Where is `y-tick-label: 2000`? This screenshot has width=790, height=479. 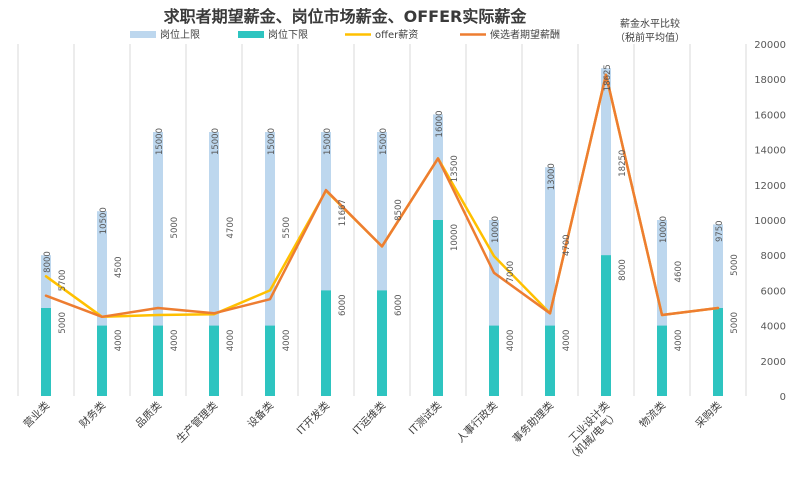 y-tick-label: 2000 is located at coordinates (773, 362).